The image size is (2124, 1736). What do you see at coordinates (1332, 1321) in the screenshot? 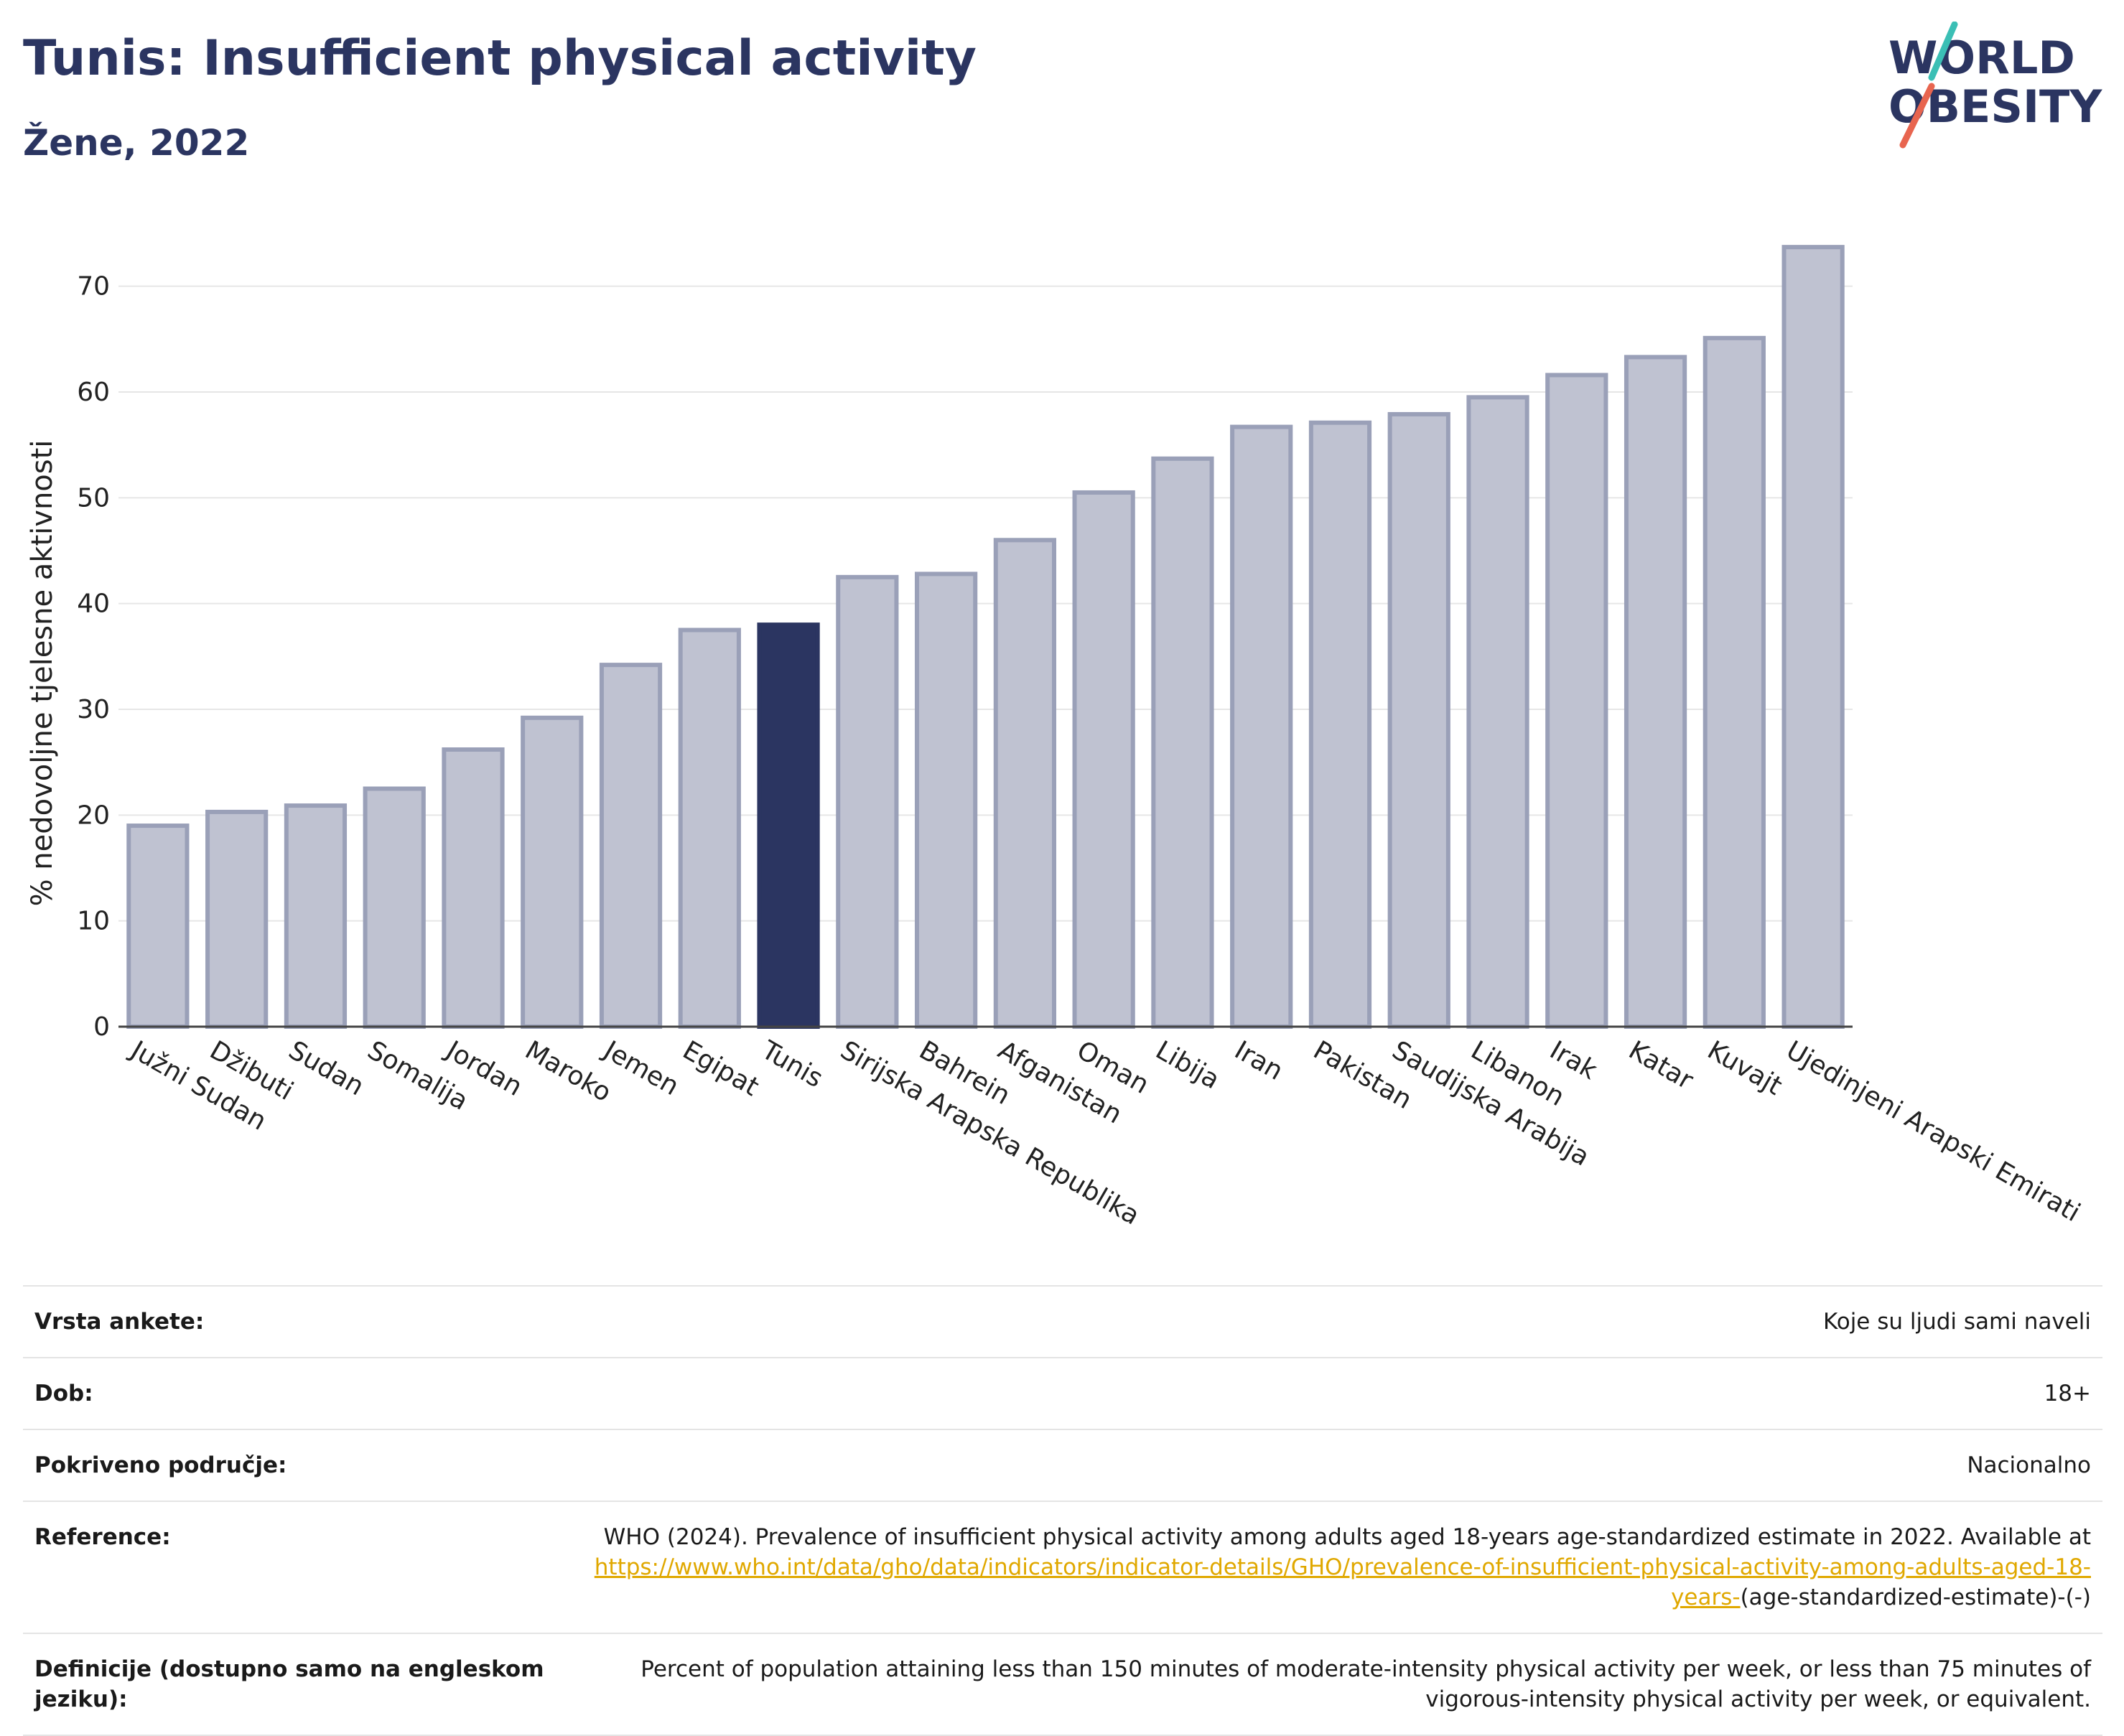
I see `info-value: Koje su ljudi sami naveli` at bounding box center [1332, 1321].